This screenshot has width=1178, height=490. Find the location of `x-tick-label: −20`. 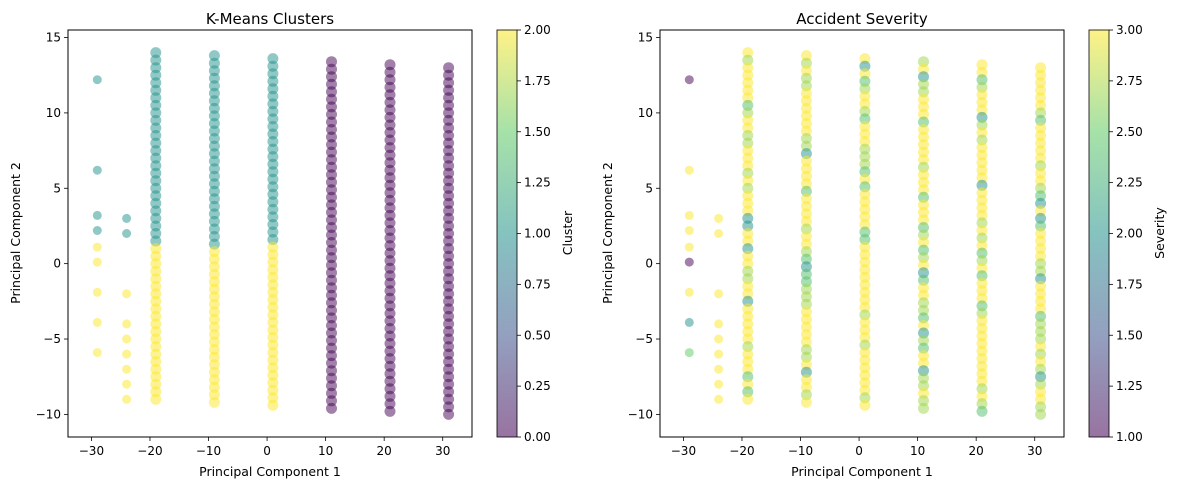

x-tick-label: −20 is located at coordinates (741, 451).